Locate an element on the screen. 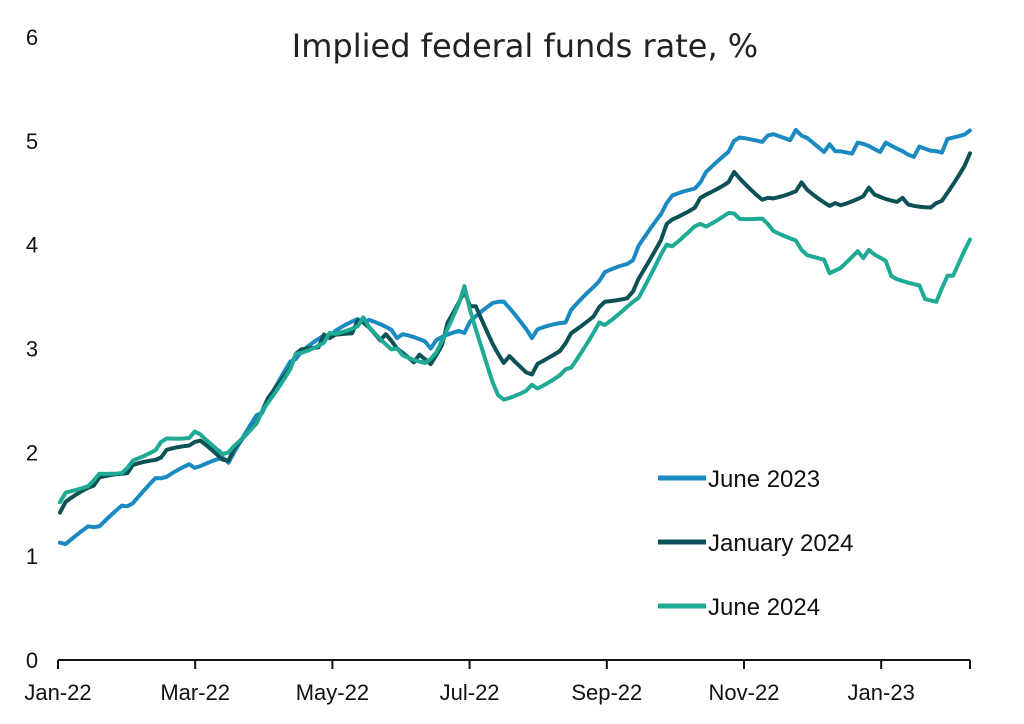  x-tick-label: Jan-23 is located at coordinates (881, 692).